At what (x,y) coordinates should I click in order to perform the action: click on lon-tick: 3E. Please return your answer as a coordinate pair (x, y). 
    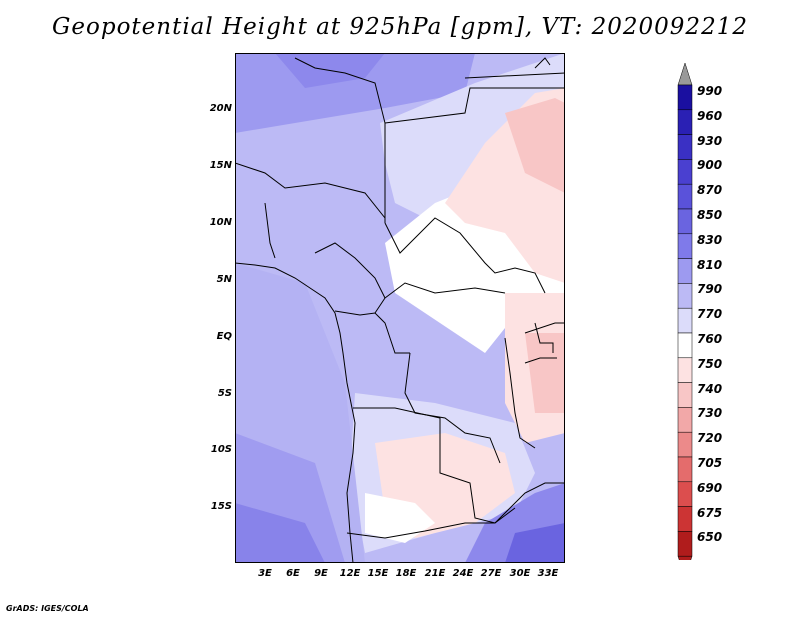
    Looking at the image, I should click on (265, 573).